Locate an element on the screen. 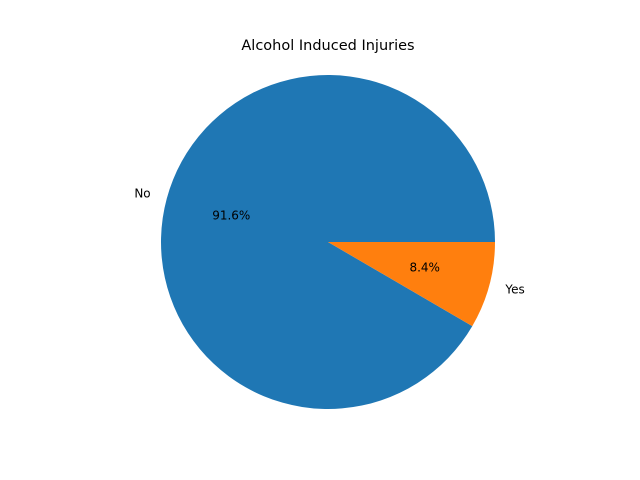 This screenshot has height=480, width=640. chart-title: Alcohol Induced Injuries is located at coordinates (327, 46).